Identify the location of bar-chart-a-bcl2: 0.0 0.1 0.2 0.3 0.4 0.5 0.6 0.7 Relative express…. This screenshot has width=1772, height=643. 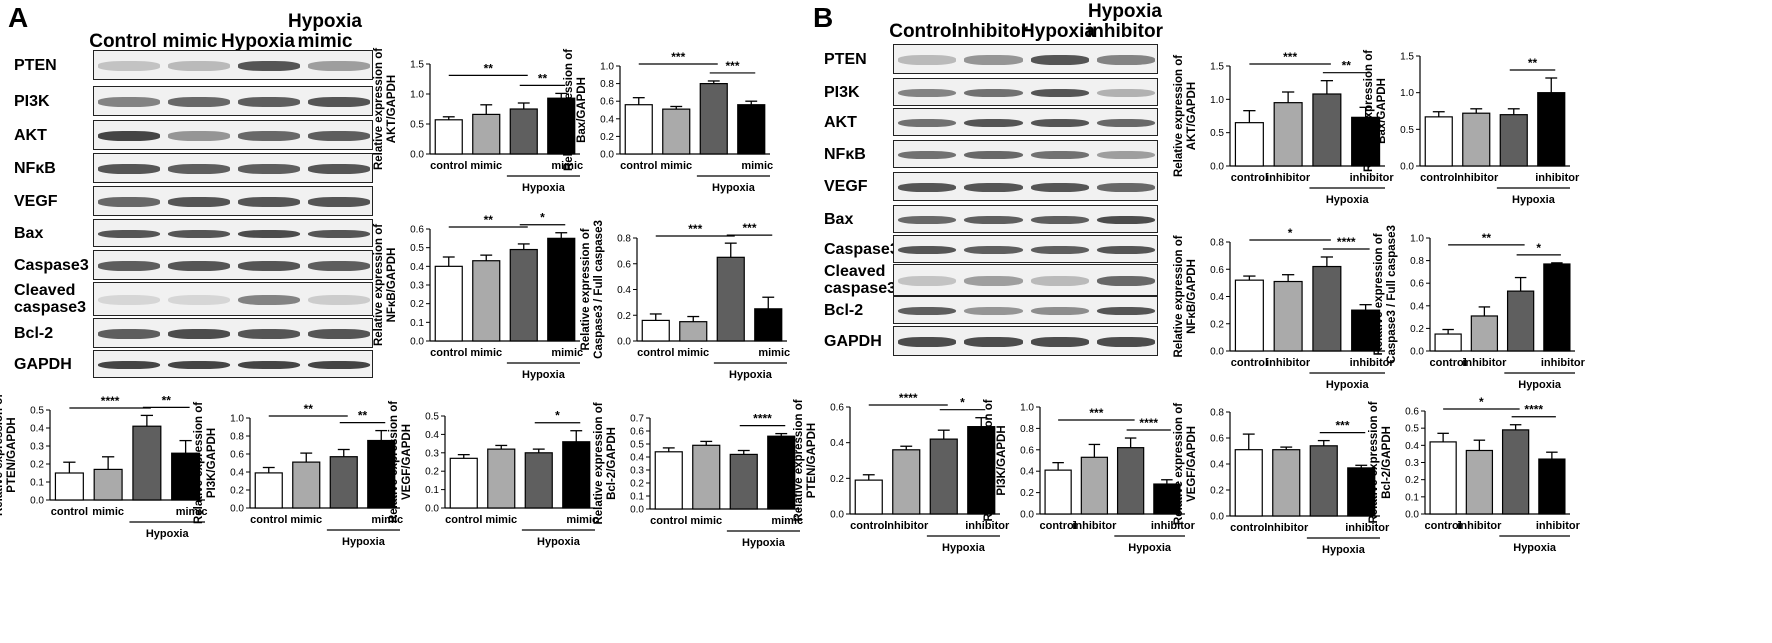
(698, 475).